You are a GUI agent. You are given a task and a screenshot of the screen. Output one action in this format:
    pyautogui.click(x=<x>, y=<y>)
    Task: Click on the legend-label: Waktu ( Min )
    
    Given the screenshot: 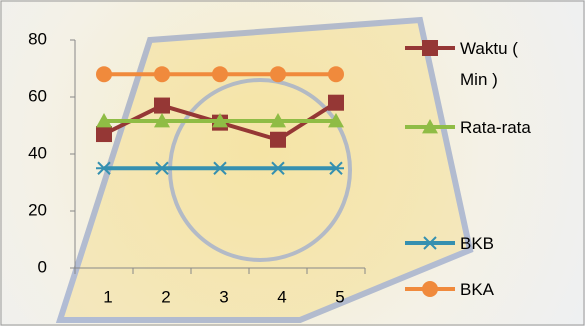 What is the action you would take?
    pyautogui.click(x=489, y=64)
    